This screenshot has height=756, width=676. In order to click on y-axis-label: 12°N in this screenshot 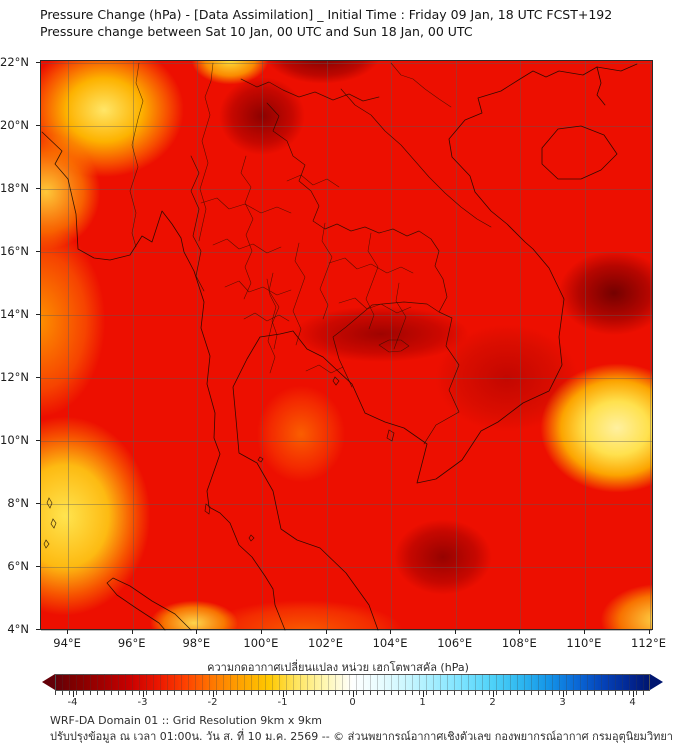, I will do `click(14, 376)`.